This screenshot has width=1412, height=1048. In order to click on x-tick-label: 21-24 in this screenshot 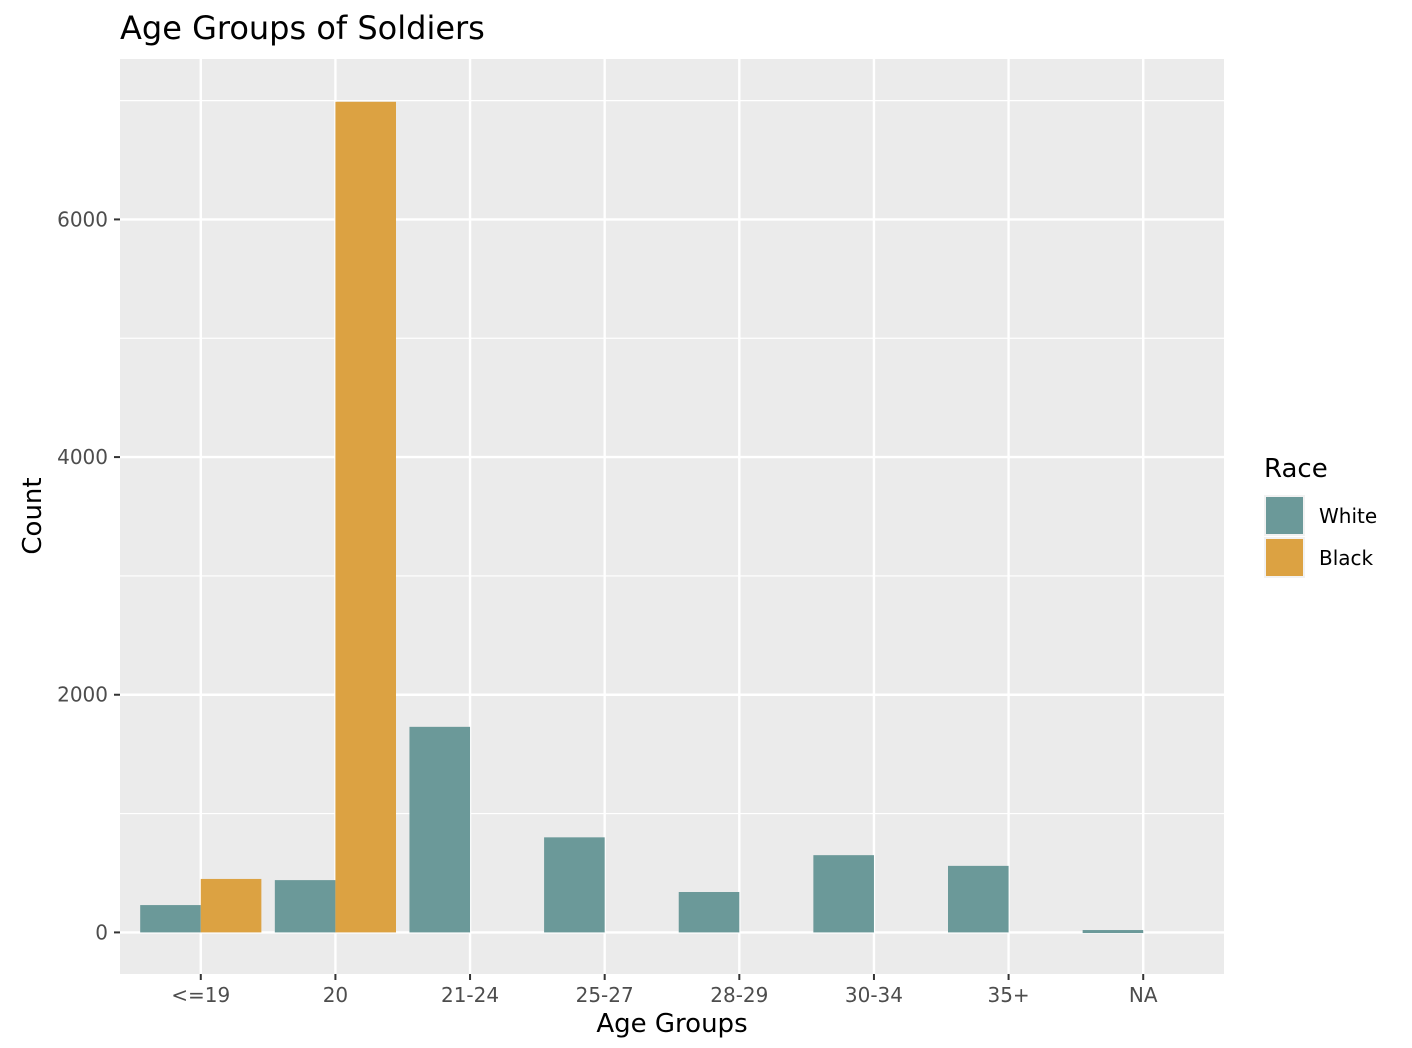, I will do `click(470, 995)`.